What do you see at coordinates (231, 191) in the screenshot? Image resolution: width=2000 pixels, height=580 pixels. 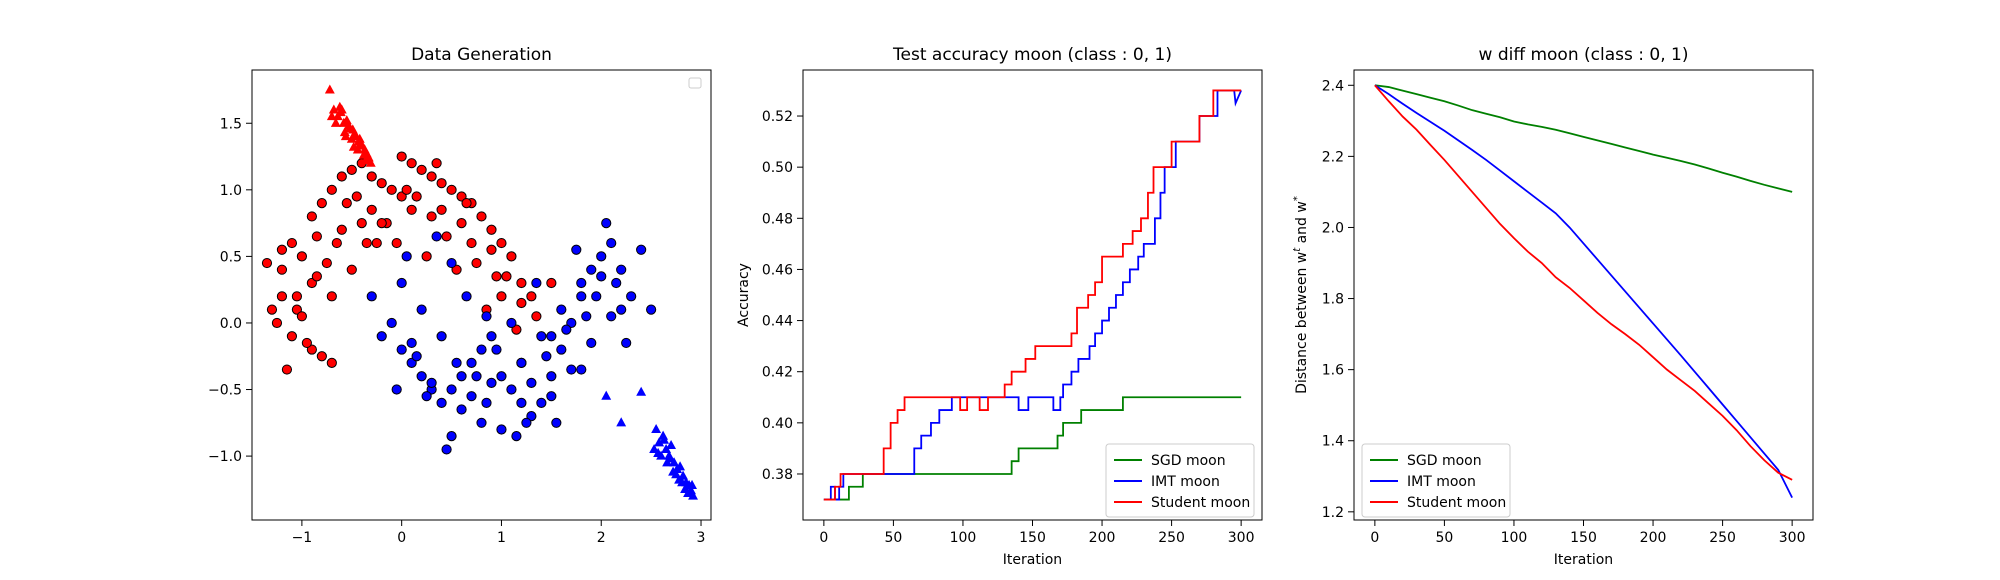 I see `y-tick-label: 1.0` at bounding box center [231, 191].